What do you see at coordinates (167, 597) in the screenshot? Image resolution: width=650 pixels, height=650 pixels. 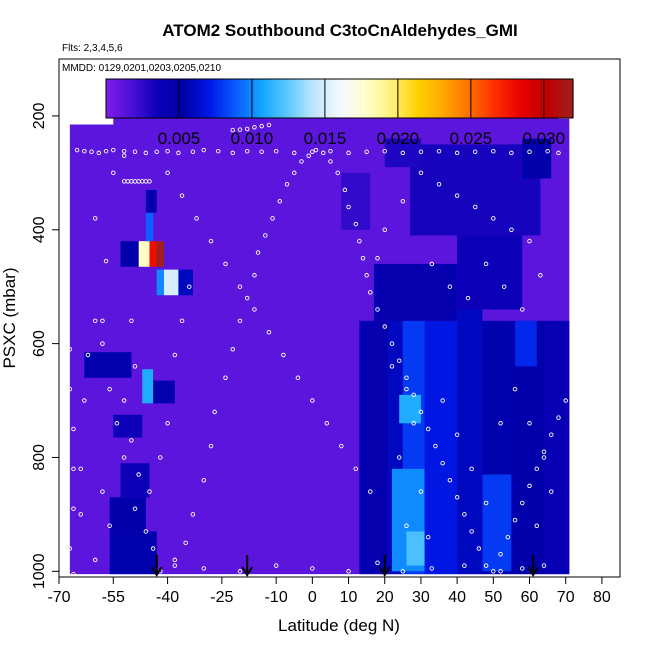 I see `x-tick-label: -40` at bounding box center [167, 597].